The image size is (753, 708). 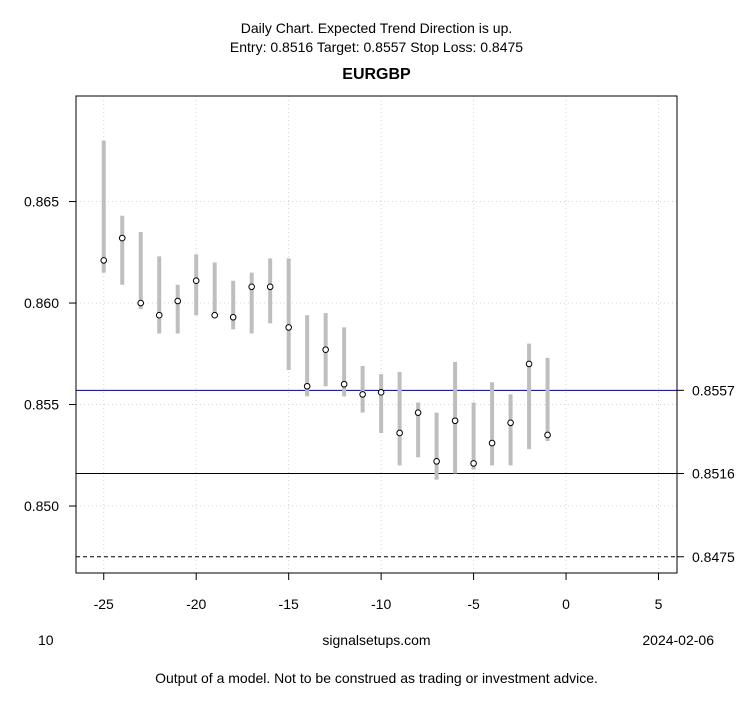 I want to click on y-tick-label: 0.865, so click(x=41, y=202).